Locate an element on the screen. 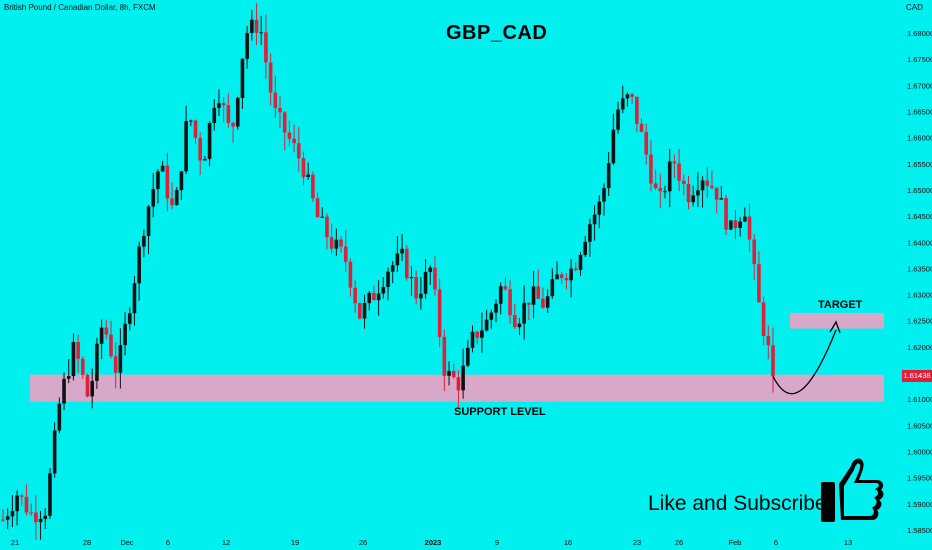 Image resolution: width=932 pixels, height=550 pixels. y-tick-label: 1.62000 is located at coordinates (919, 347).